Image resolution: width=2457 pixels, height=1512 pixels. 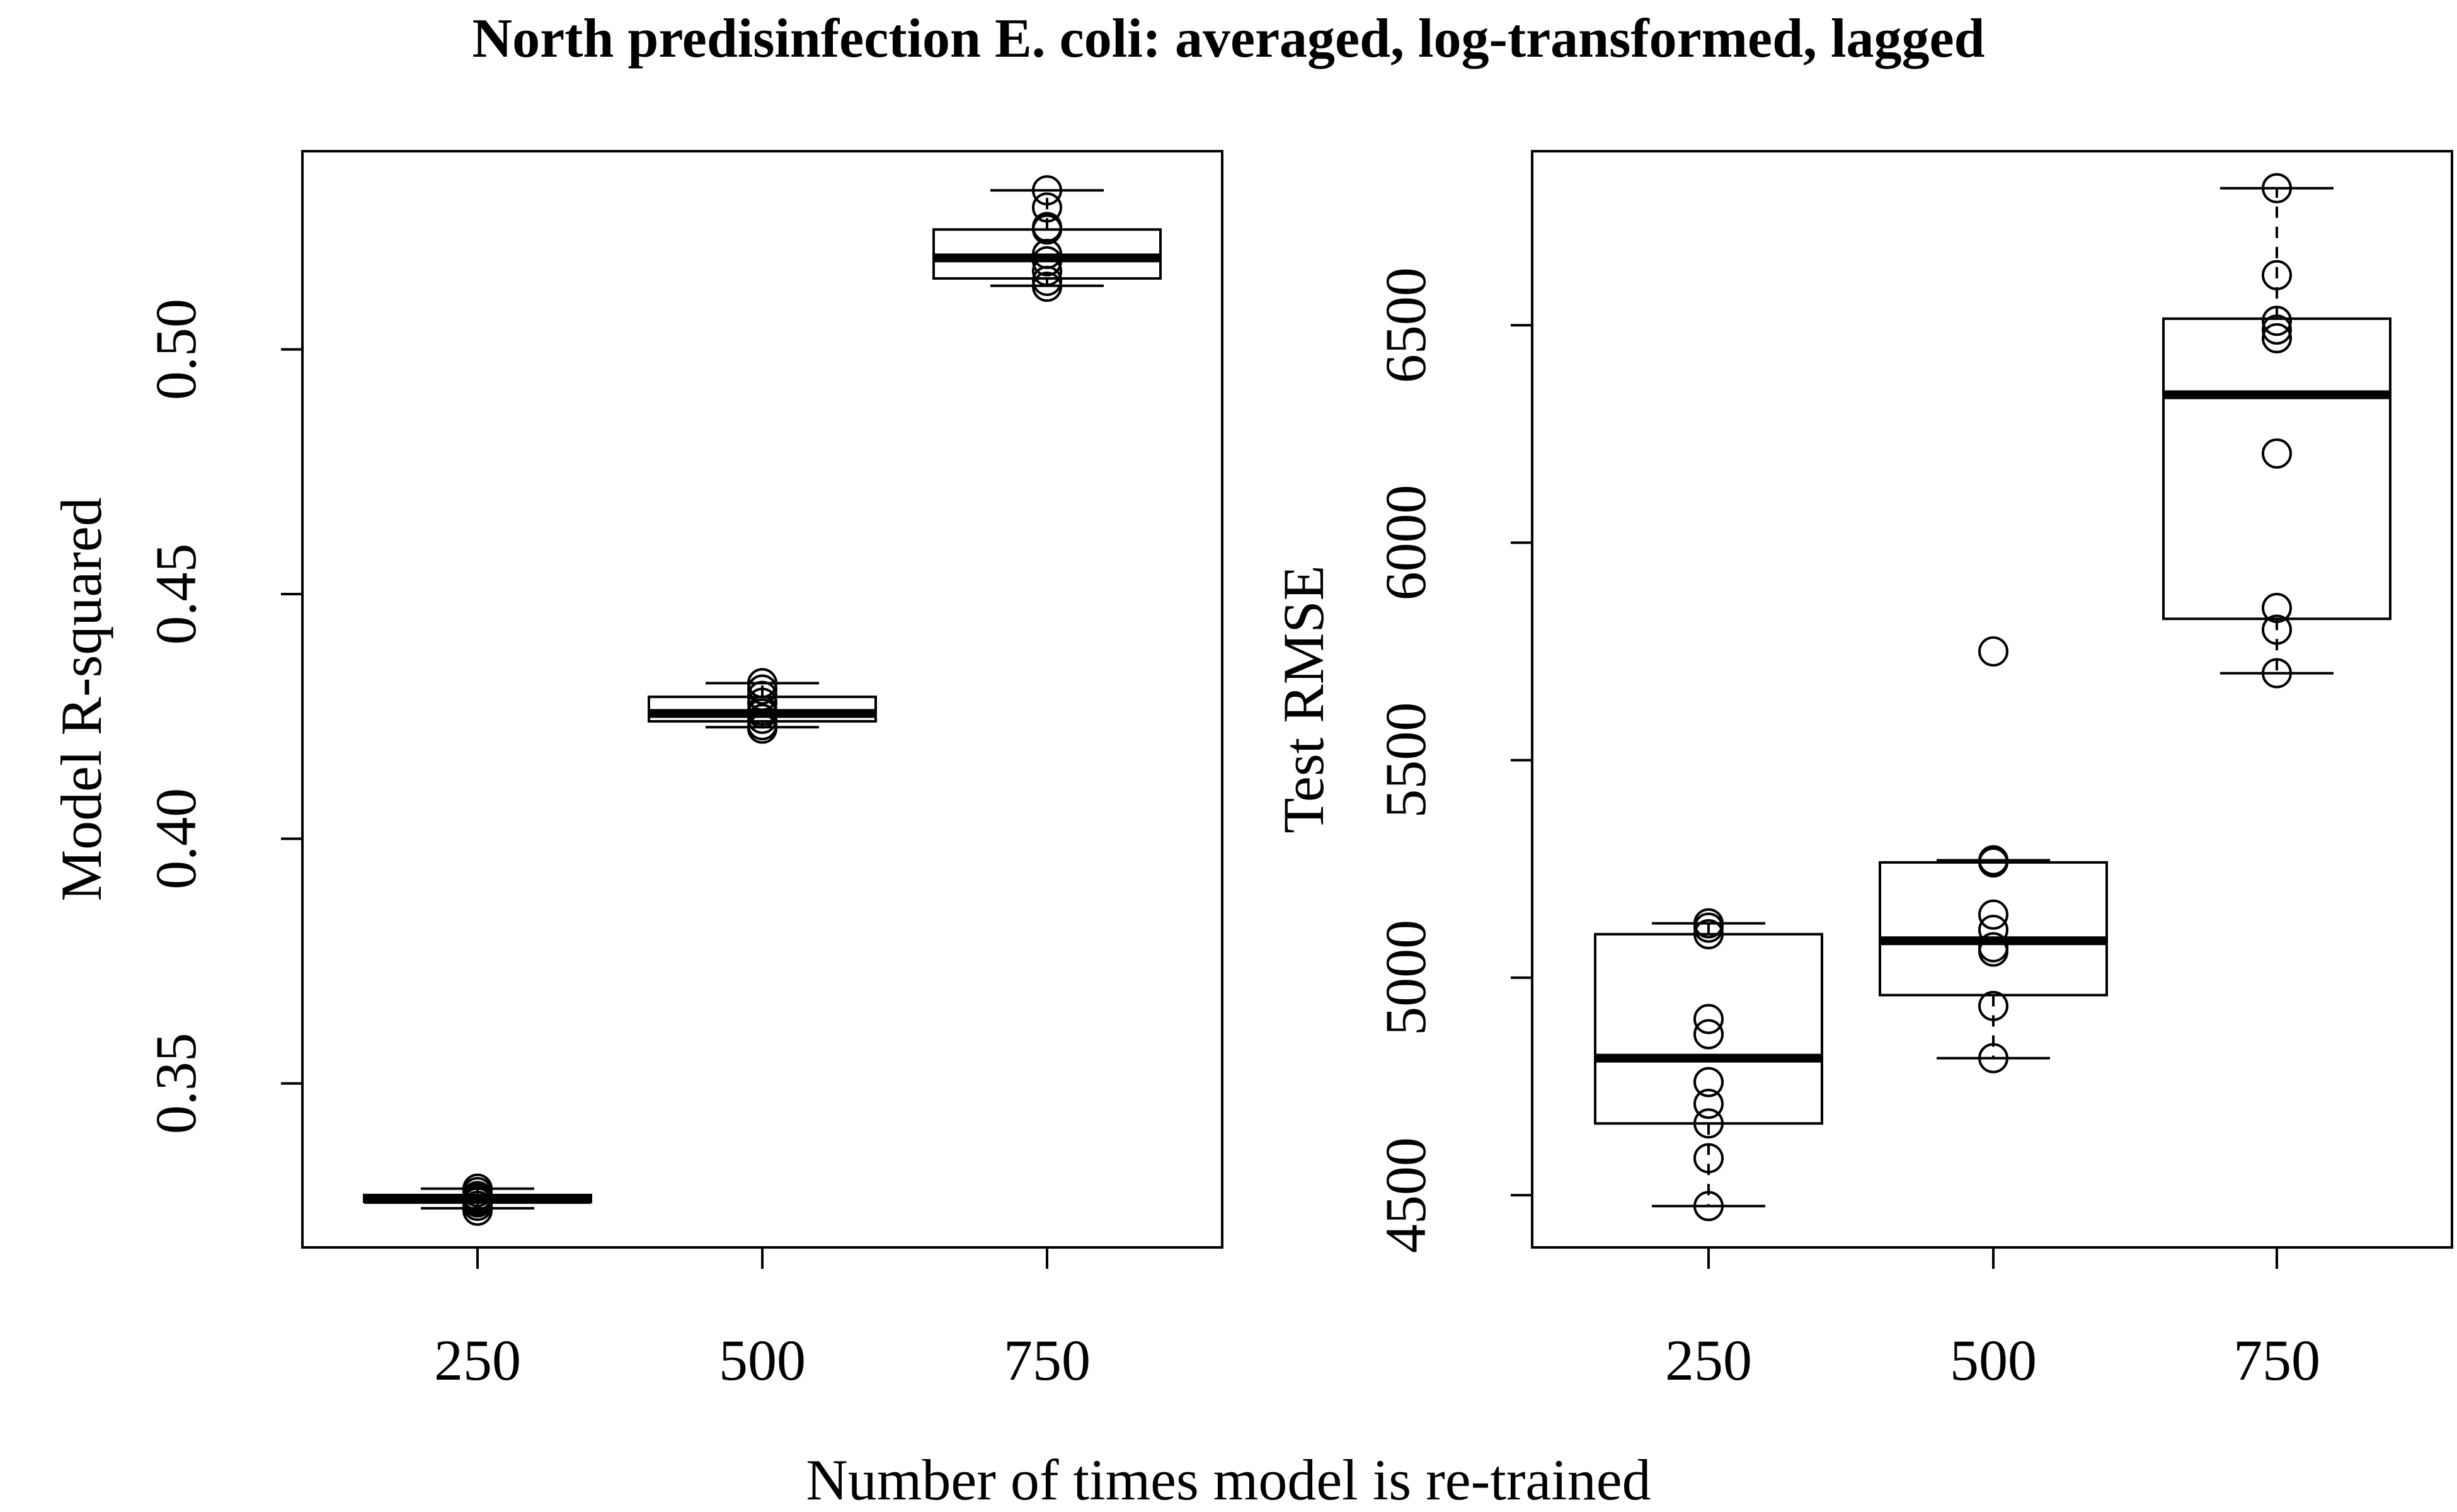 What do you see at coordinates (176, 593) in the screenshot?
I see `rsq-y-tick-label: 0.45` at bounding box center [176, 593].